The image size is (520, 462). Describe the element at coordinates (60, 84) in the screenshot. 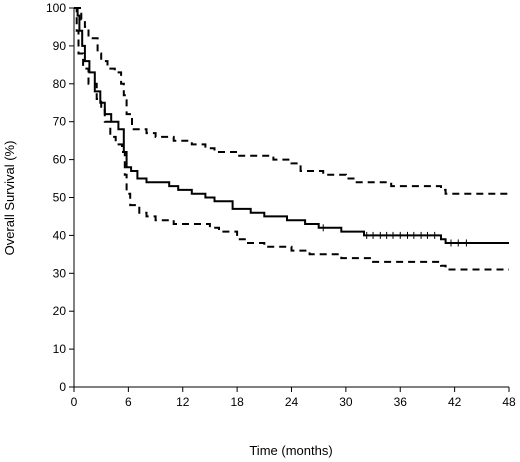

I see `y-tick-label: 80` at that location.